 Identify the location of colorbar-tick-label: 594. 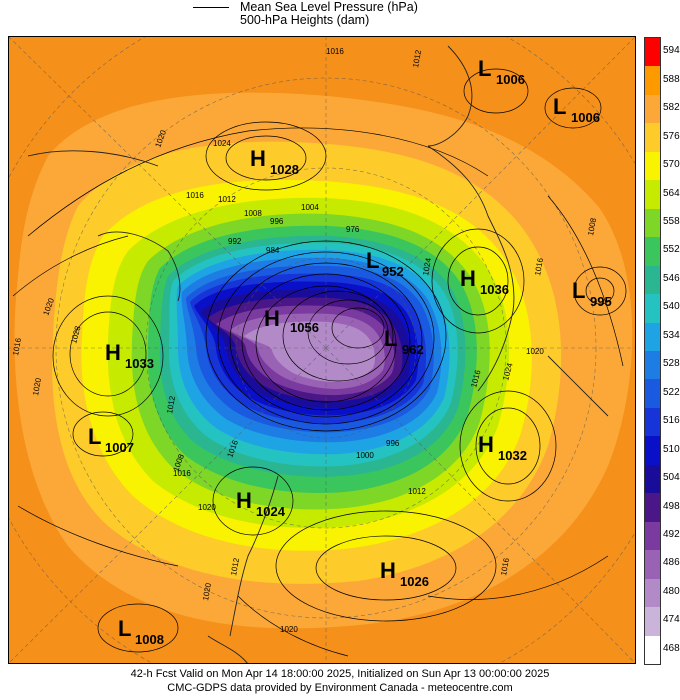
(671, 51).